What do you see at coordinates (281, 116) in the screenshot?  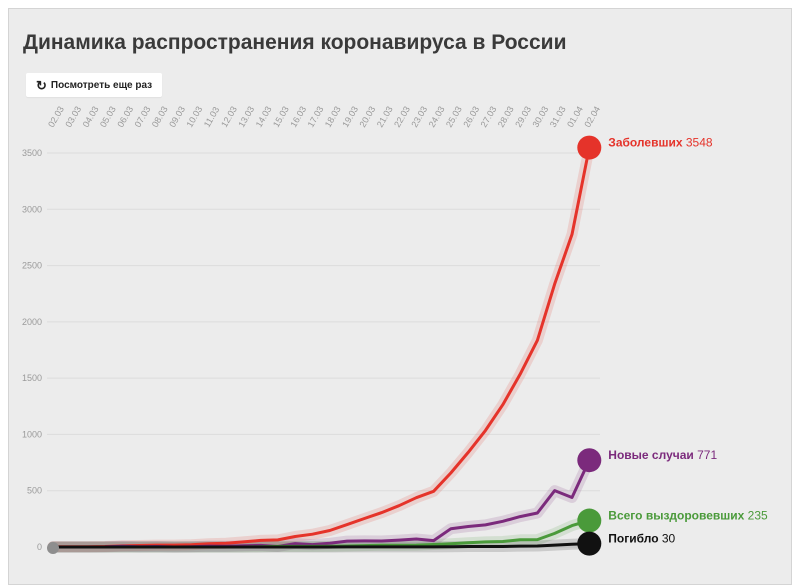 I see `x-tick-label: 15.03` at bounding box center [281, 116].